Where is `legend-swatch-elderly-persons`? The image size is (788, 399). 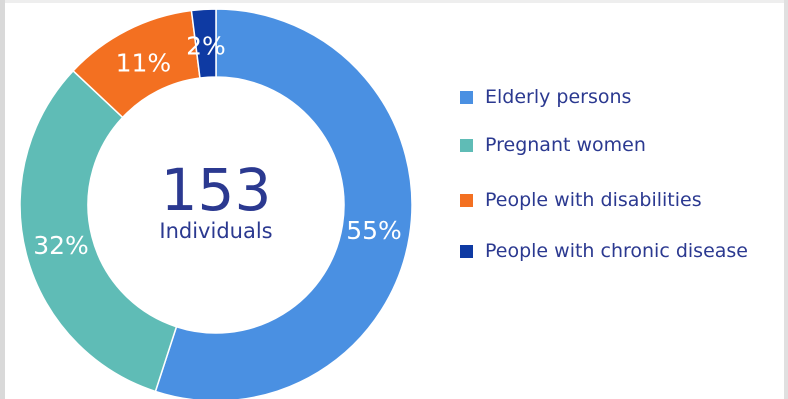 legend-swatch-elderly-persons is located at coordinates (466, 97).